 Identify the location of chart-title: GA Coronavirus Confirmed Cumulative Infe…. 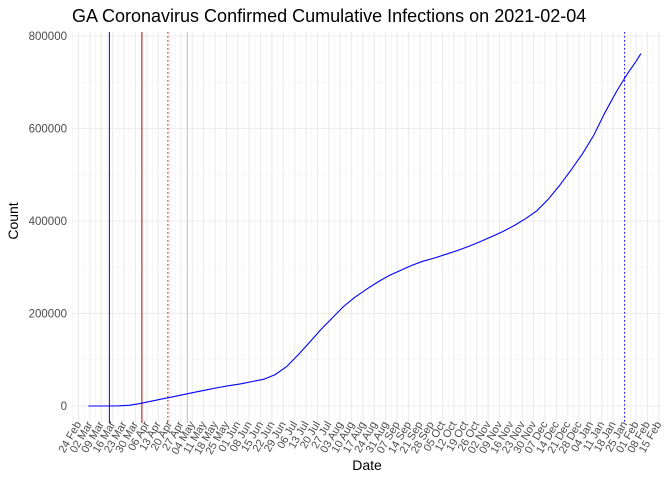
(329, 16).